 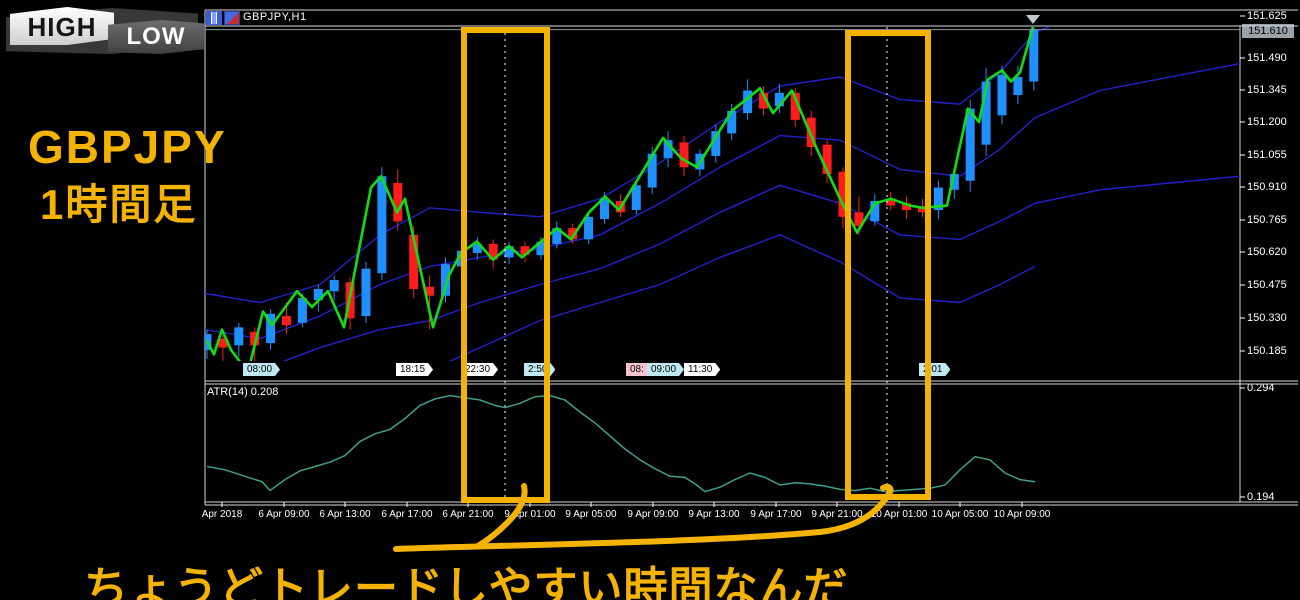 I want to click on price-axis-label: 151.345, so click(x=1267, y=90).